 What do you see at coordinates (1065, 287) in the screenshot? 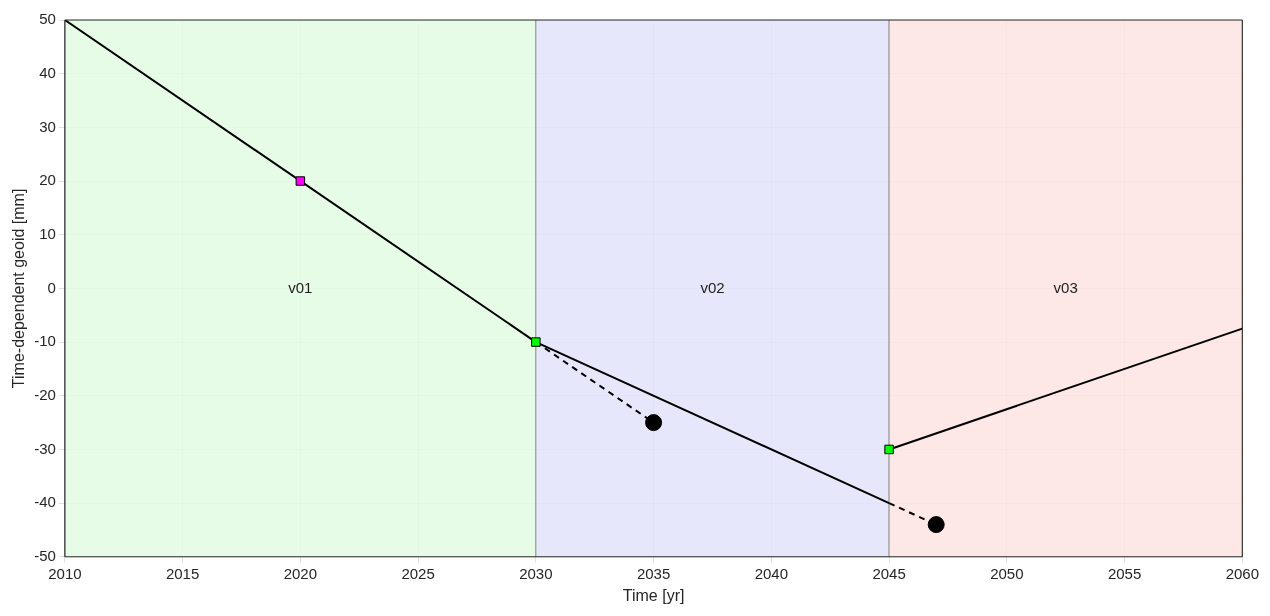
I see `band-label: v03` at bounding box center [1065, 287].